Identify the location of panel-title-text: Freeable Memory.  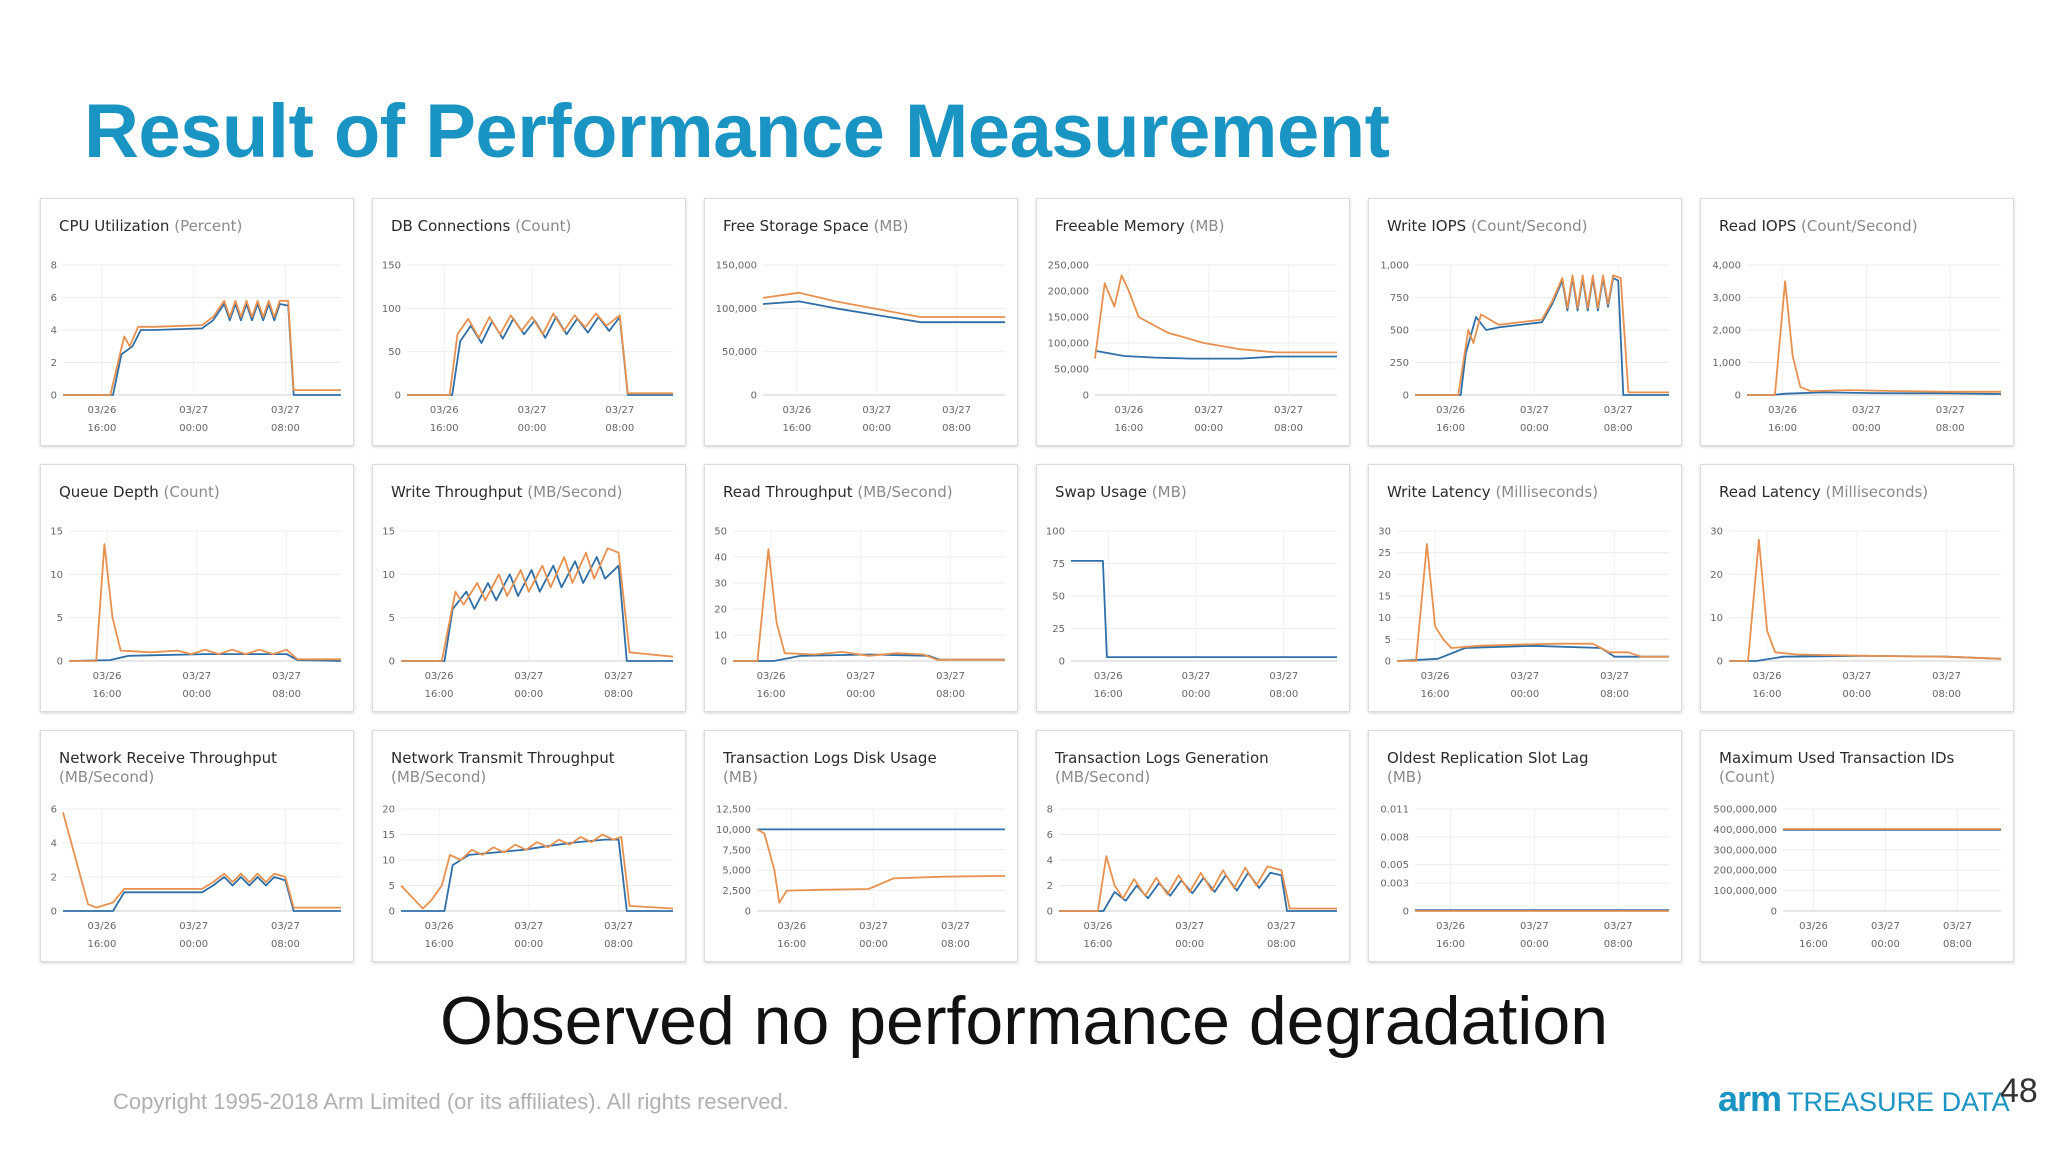
(1120, 226).